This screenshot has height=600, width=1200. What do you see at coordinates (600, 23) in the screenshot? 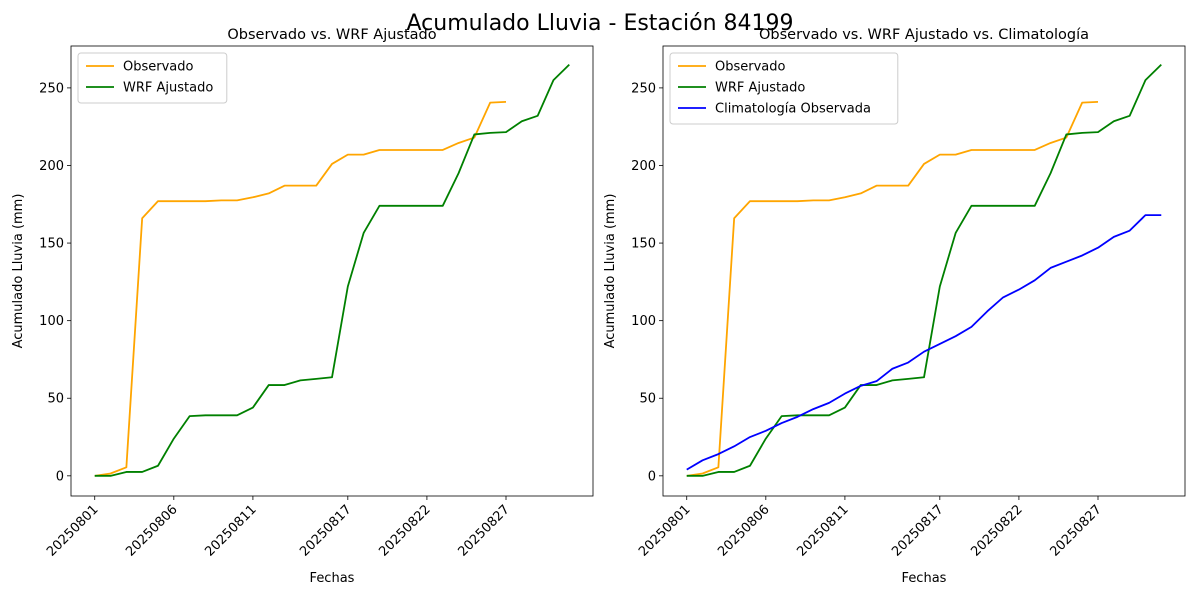
I see `figure-suptitle: Acumulado Lluvia - Estación 84199` at bounding box center [600, 23].